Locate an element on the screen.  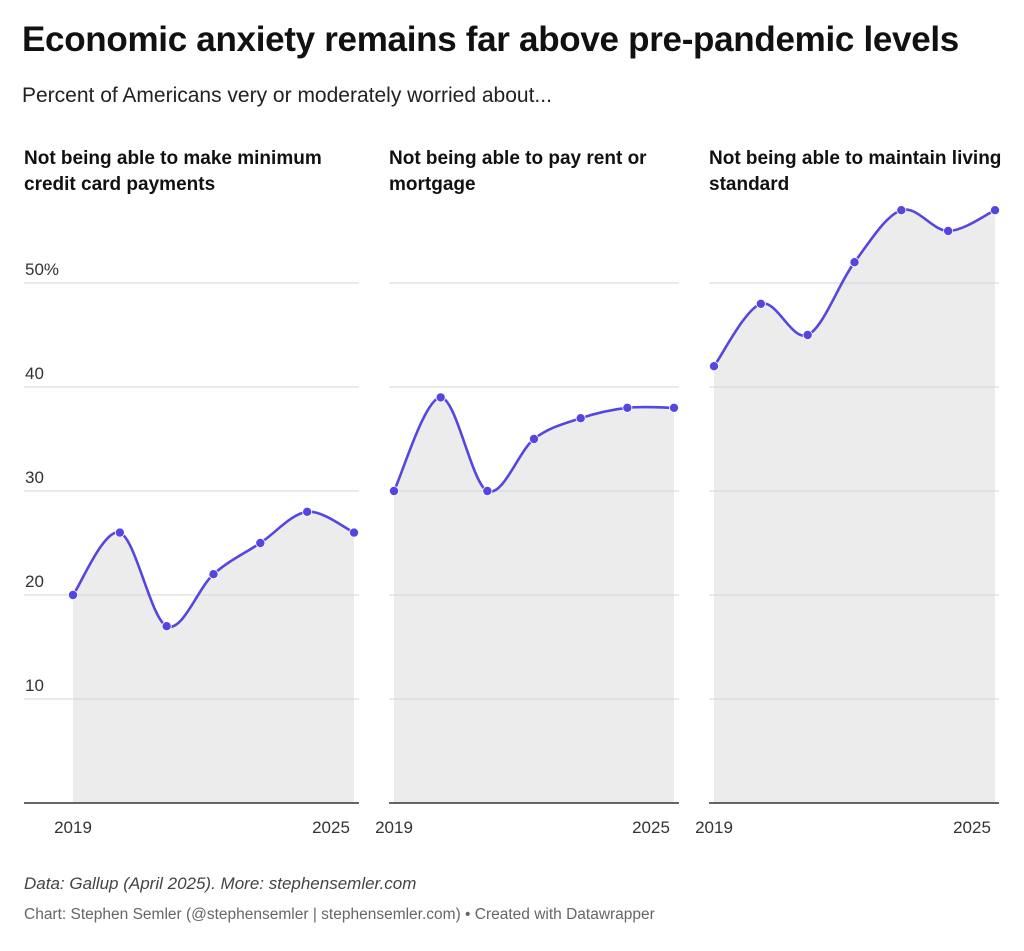
y-tick-label-10: 10 is located at coordinates (34, 685).